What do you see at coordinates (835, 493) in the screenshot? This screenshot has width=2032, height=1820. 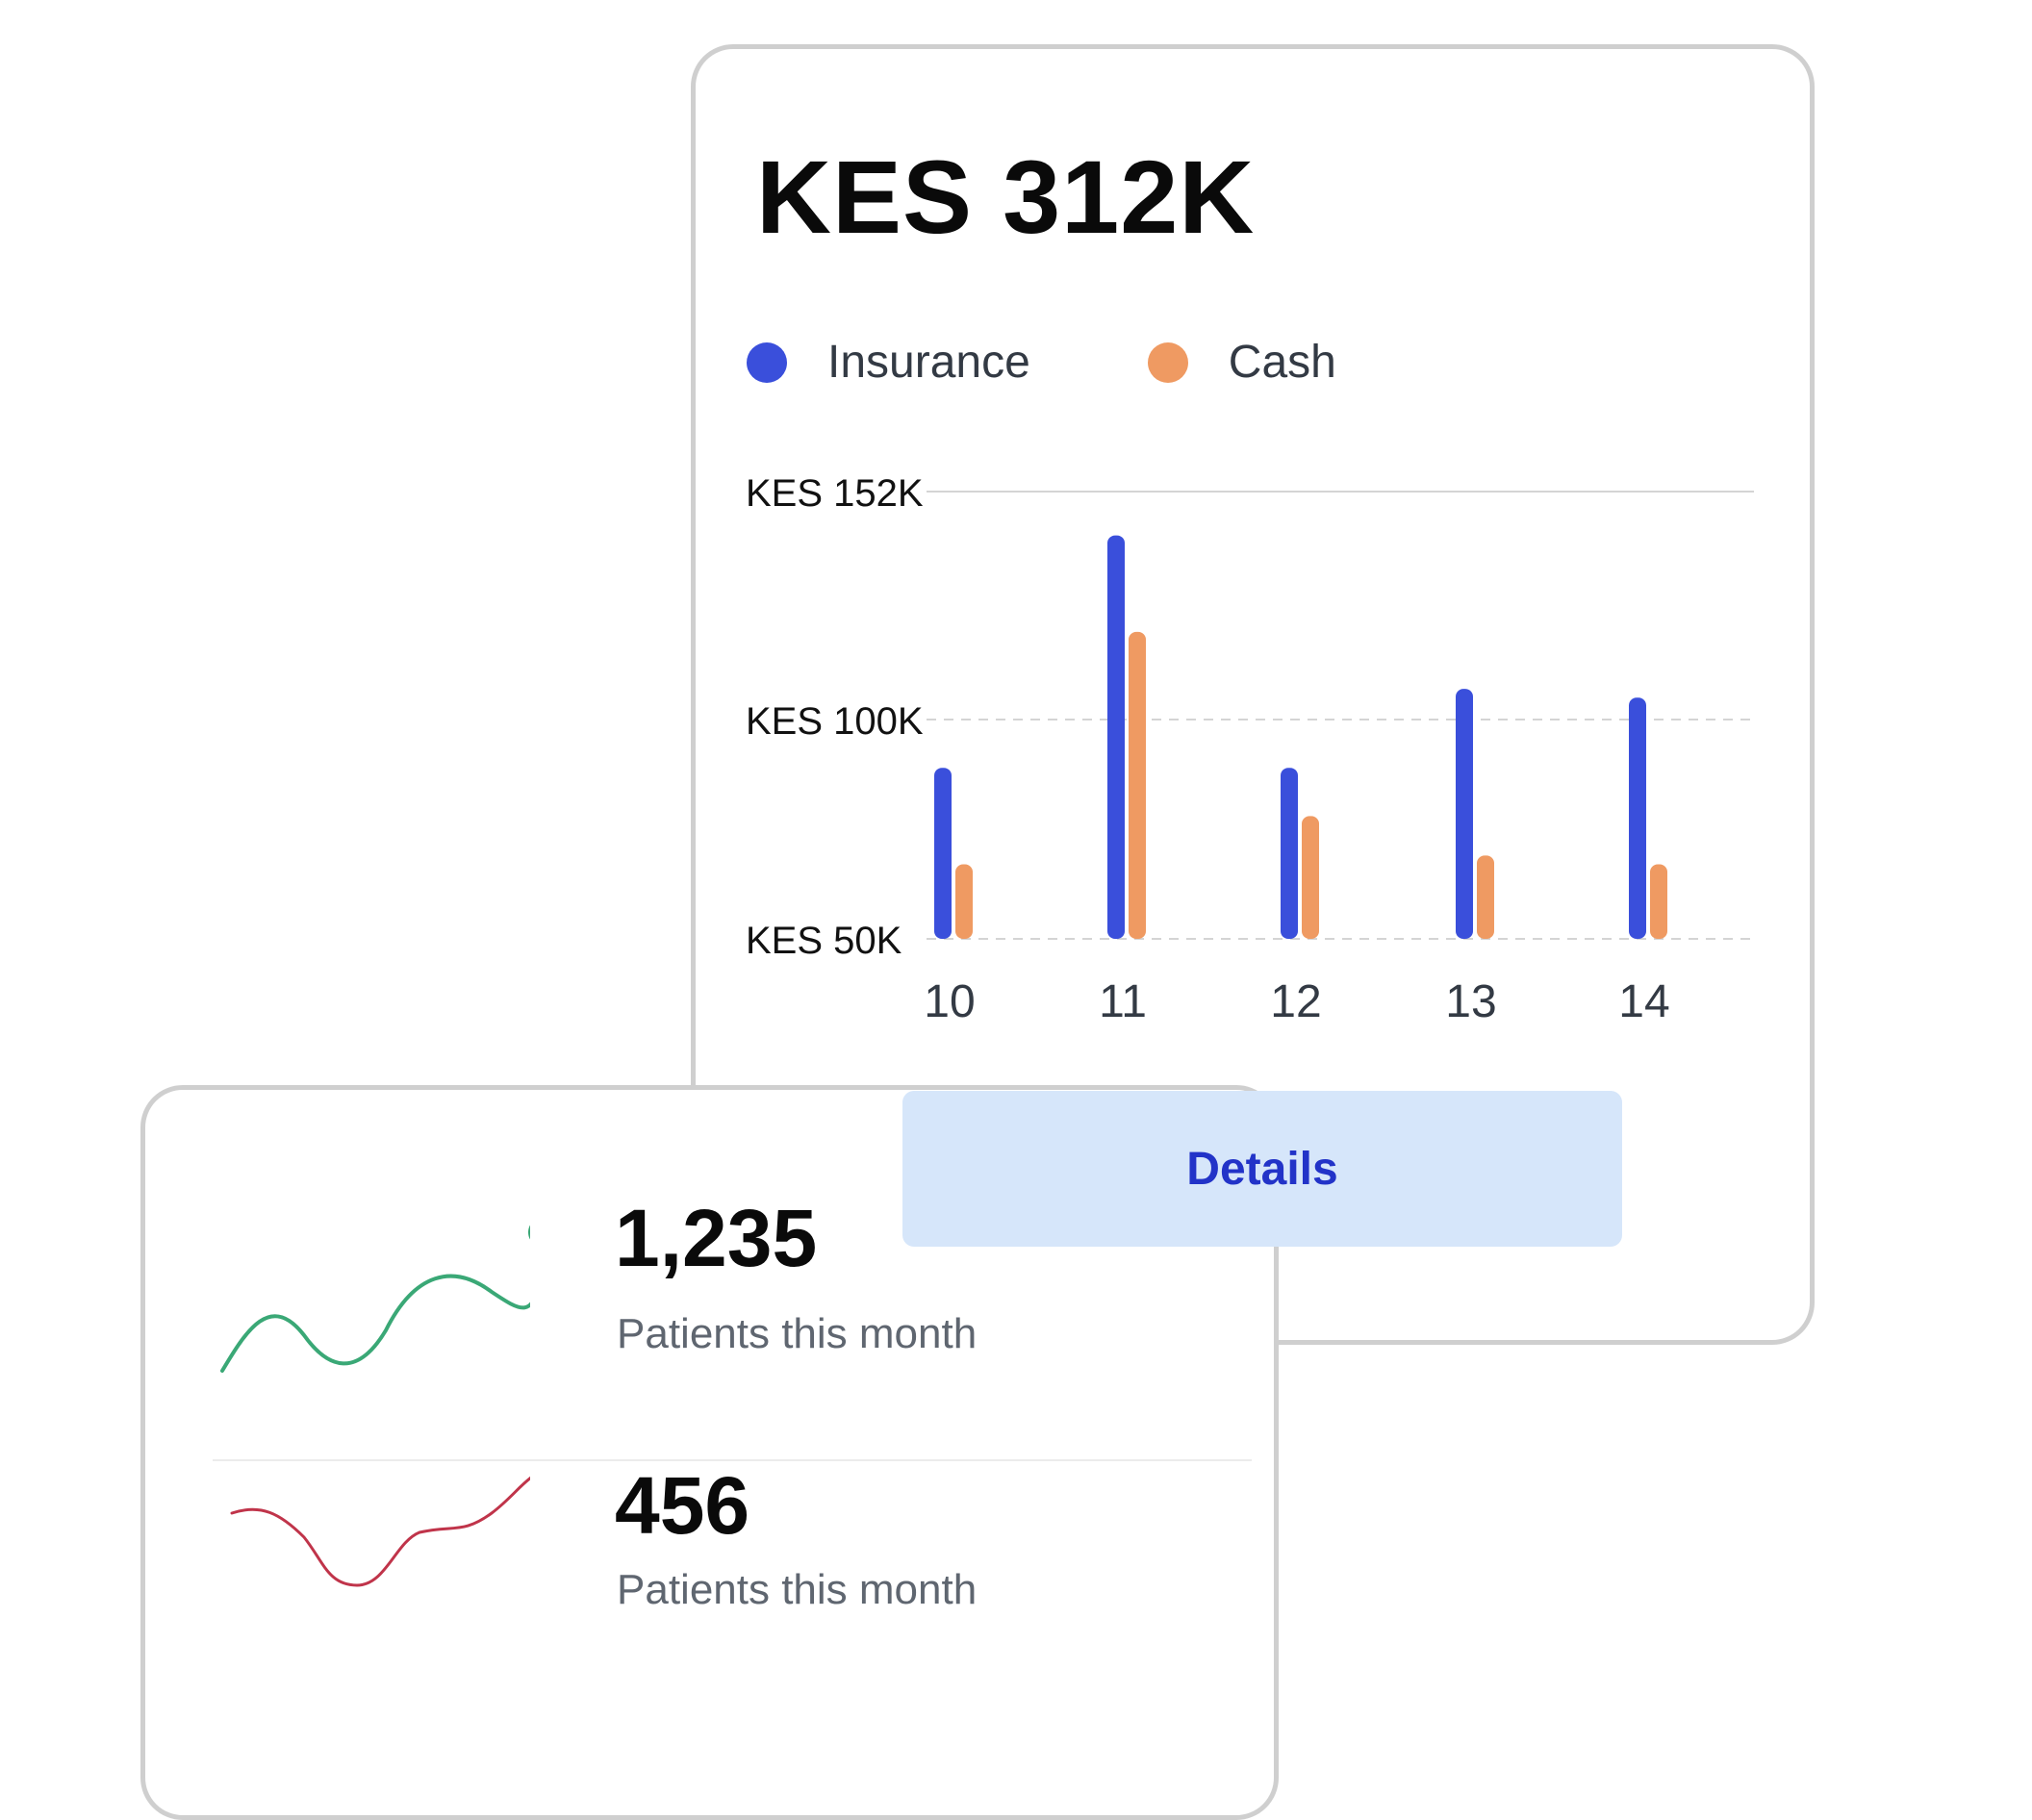 I see `y-tick-label: KES 152K` at bounding box center [835, 493].